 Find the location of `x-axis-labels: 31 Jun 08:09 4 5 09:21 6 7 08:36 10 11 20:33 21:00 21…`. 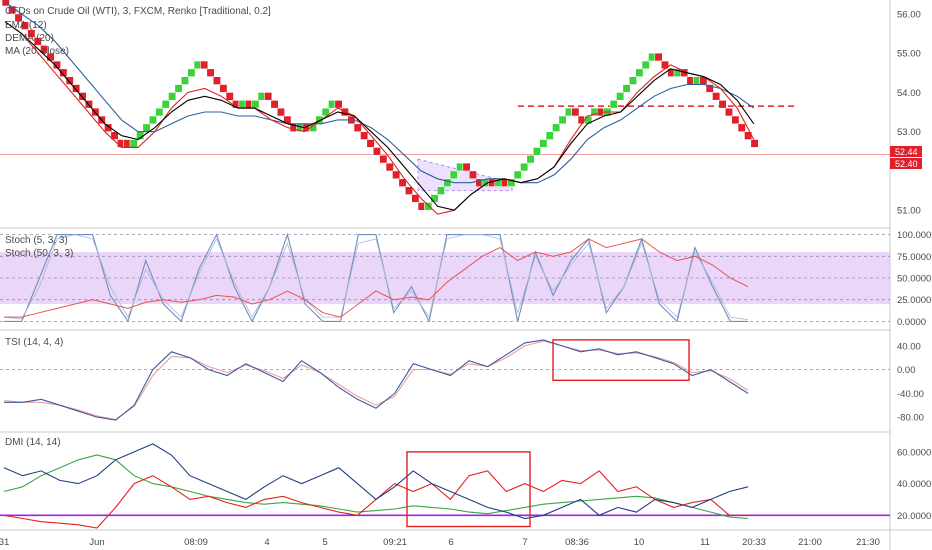

x-axis-labels: 31 Jun 08:09 4 5 09:21 6 7 08:36 10 11 20:33 21:00 21… is located at coordinates (440, 542).